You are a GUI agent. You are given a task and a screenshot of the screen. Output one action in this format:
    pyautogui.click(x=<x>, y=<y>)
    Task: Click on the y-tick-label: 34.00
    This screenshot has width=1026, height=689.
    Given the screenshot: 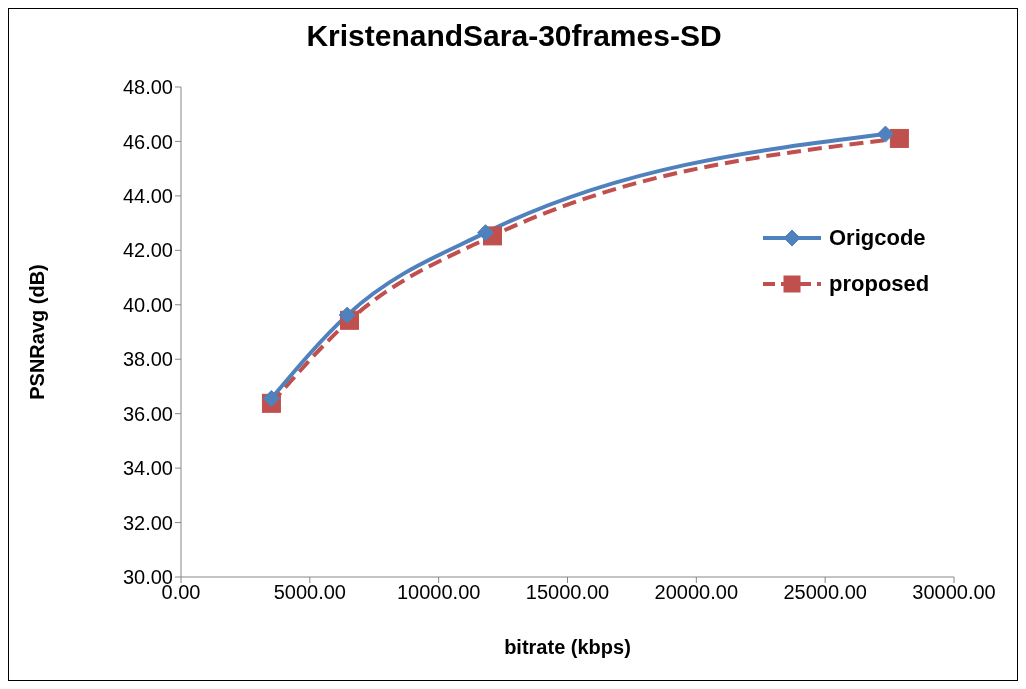 What is the action you would take?
    pyautogui.click(x=147, y=468)
    